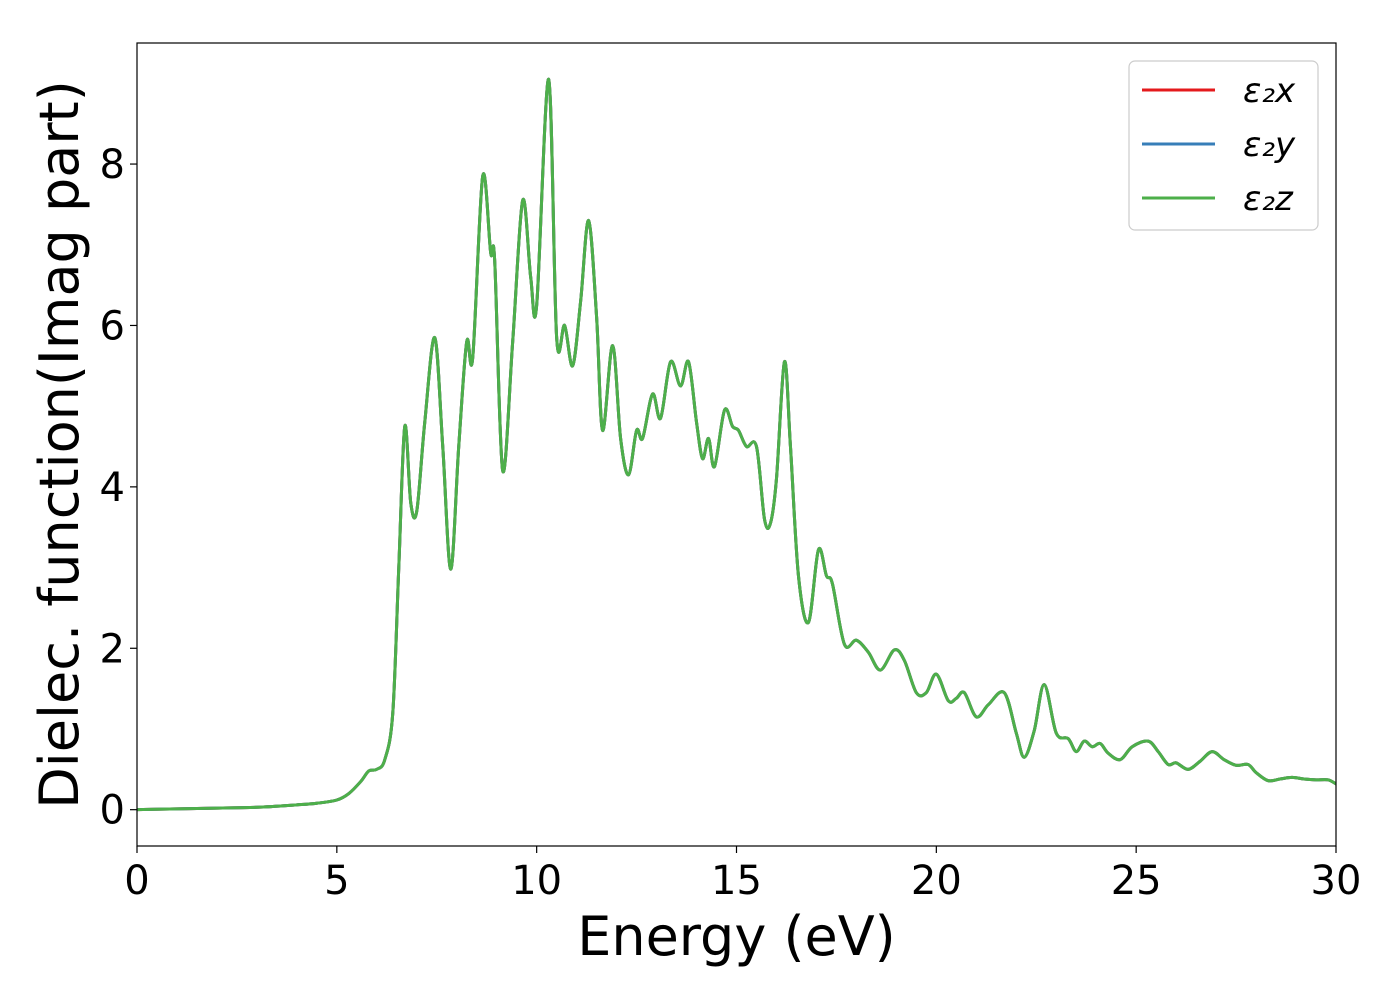  Describe the element at coordinates (59, 444) in the screenshot. I see `y-axis-title: Dielec. function(Imag part)` at that location.